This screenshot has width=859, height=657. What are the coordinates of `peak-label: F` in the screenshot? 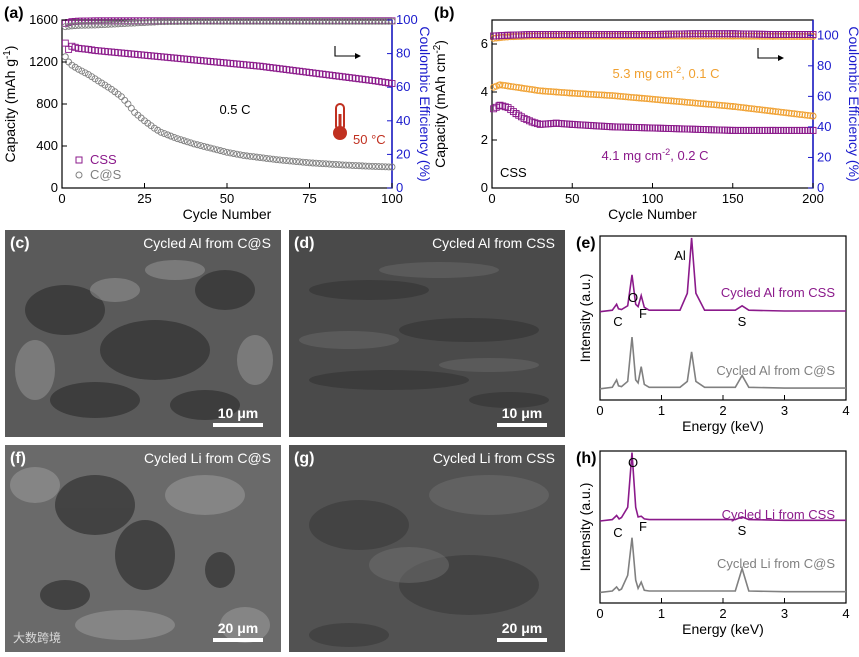 It's located at (643, 526).